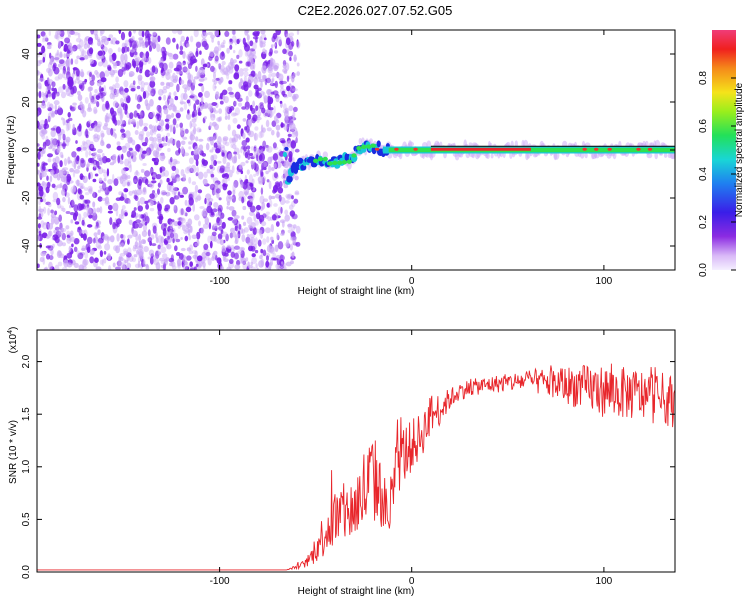 Image resolution: width=750 pixels, height=600 pixels. I want to click on y-tick-label: -20, so click(26, 197).